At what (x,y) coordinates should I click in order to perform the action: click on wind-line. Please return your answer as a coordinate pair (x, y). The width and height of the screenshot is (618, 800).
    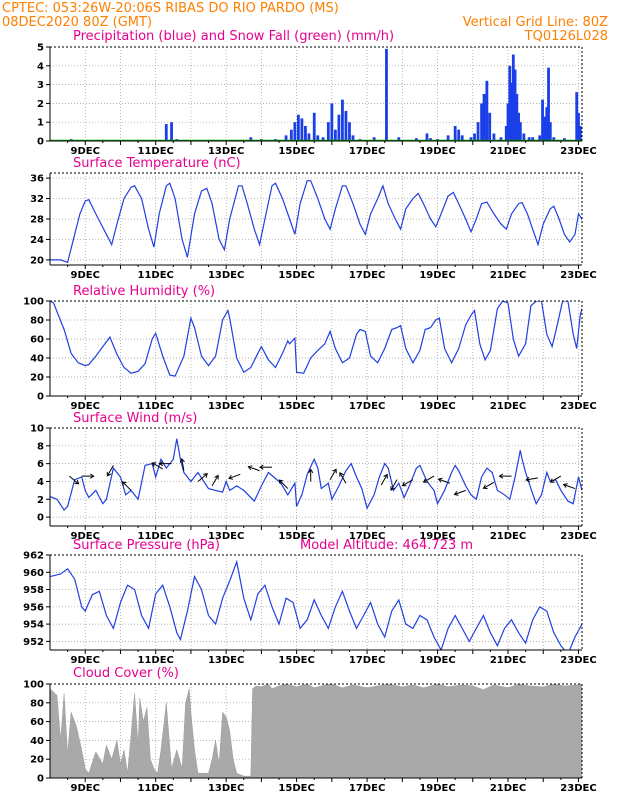
    Looking at the image, I should click on (316, 474).